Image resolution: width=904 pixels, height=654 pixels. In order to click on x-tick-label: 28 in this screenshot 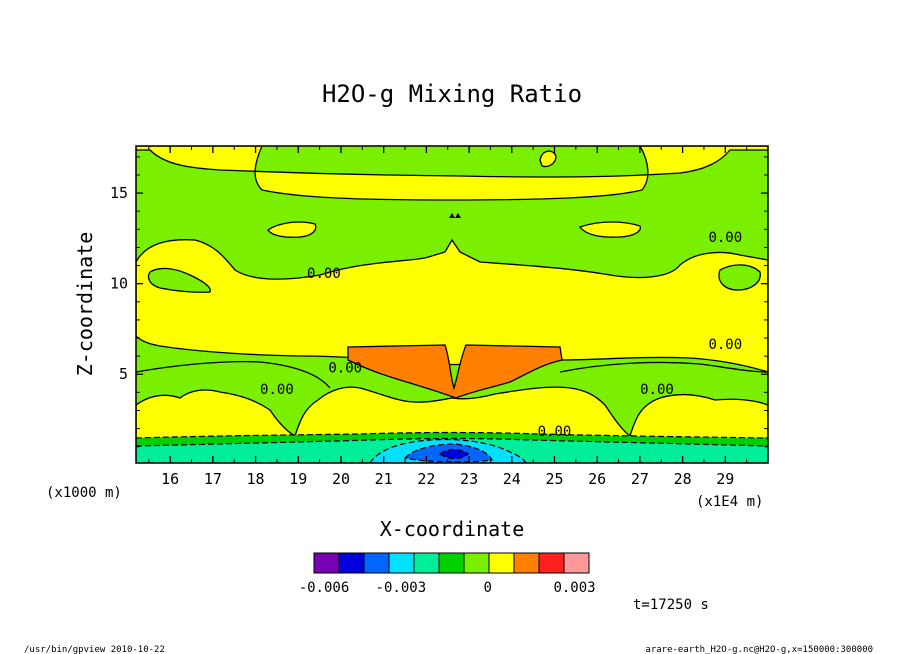, I will do `click(683, 479)`.